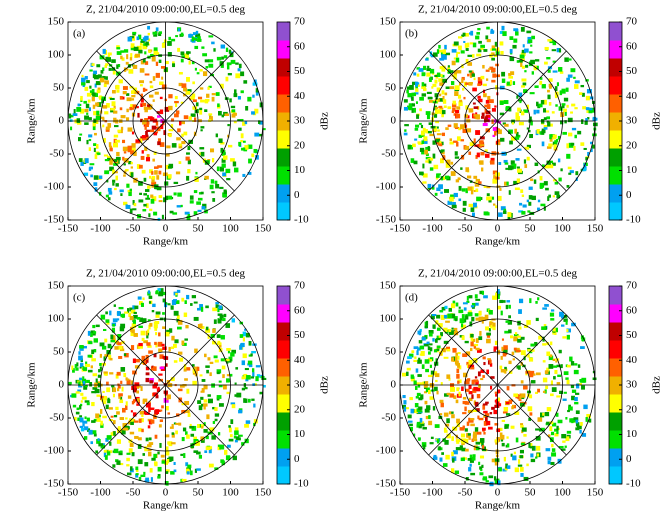  What do you see at coordinates (300, 360) in the screenshot?
I see `colorbar-tick-label: 40` at bounding box center [300, 360].